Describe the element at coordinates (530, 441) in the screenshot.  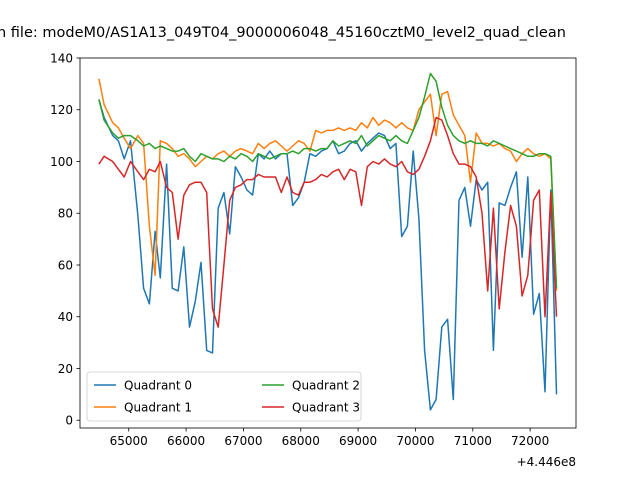
I see `x-tick-label: 72000` at that location.